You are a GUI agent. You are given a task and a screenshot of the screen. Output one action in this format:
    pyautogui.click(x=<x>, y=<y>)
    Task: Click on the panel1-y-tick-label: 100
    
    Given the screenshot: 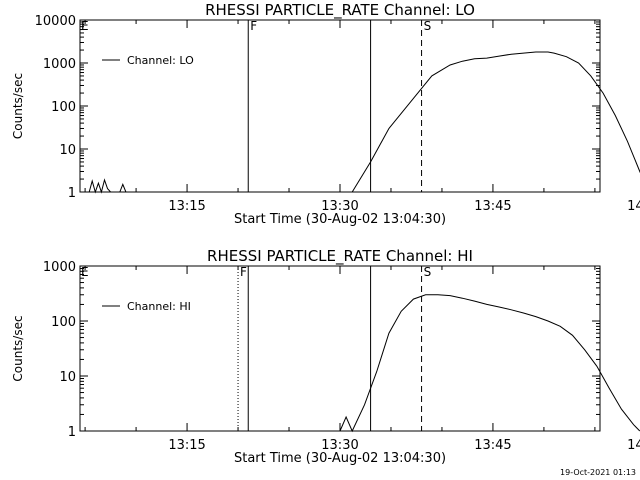 What is the action you would take?
    pyautogui.click(x=63, y=107)
    